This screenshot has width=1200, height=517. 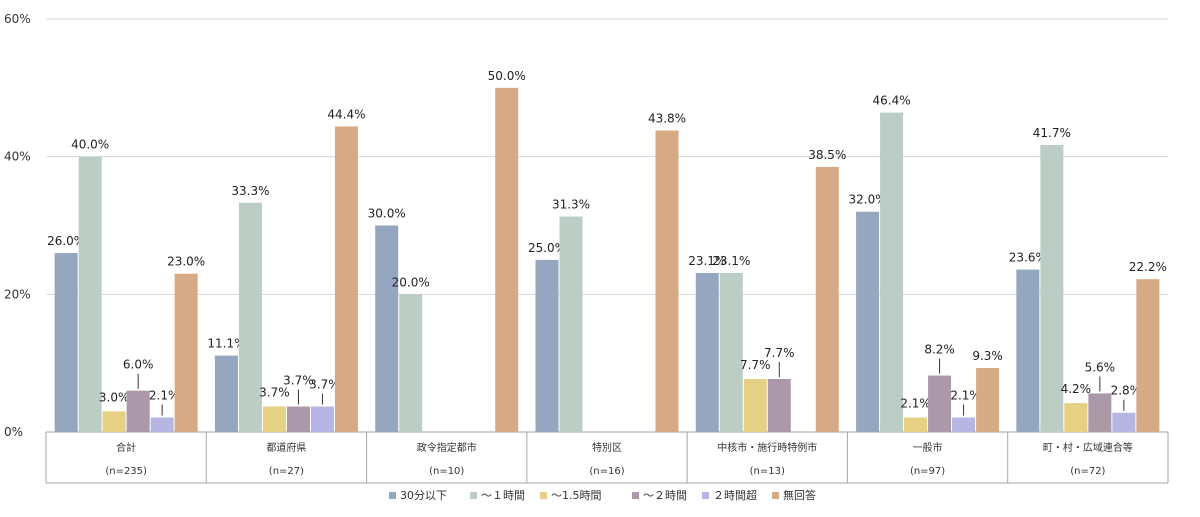 I want to click on data-label: 40.0%, so click(x=90, y=145).